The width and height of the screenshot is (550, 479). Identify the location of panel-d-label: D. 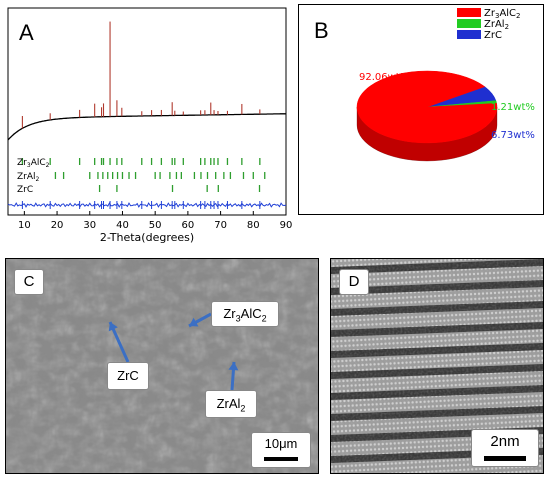
(354, 282).